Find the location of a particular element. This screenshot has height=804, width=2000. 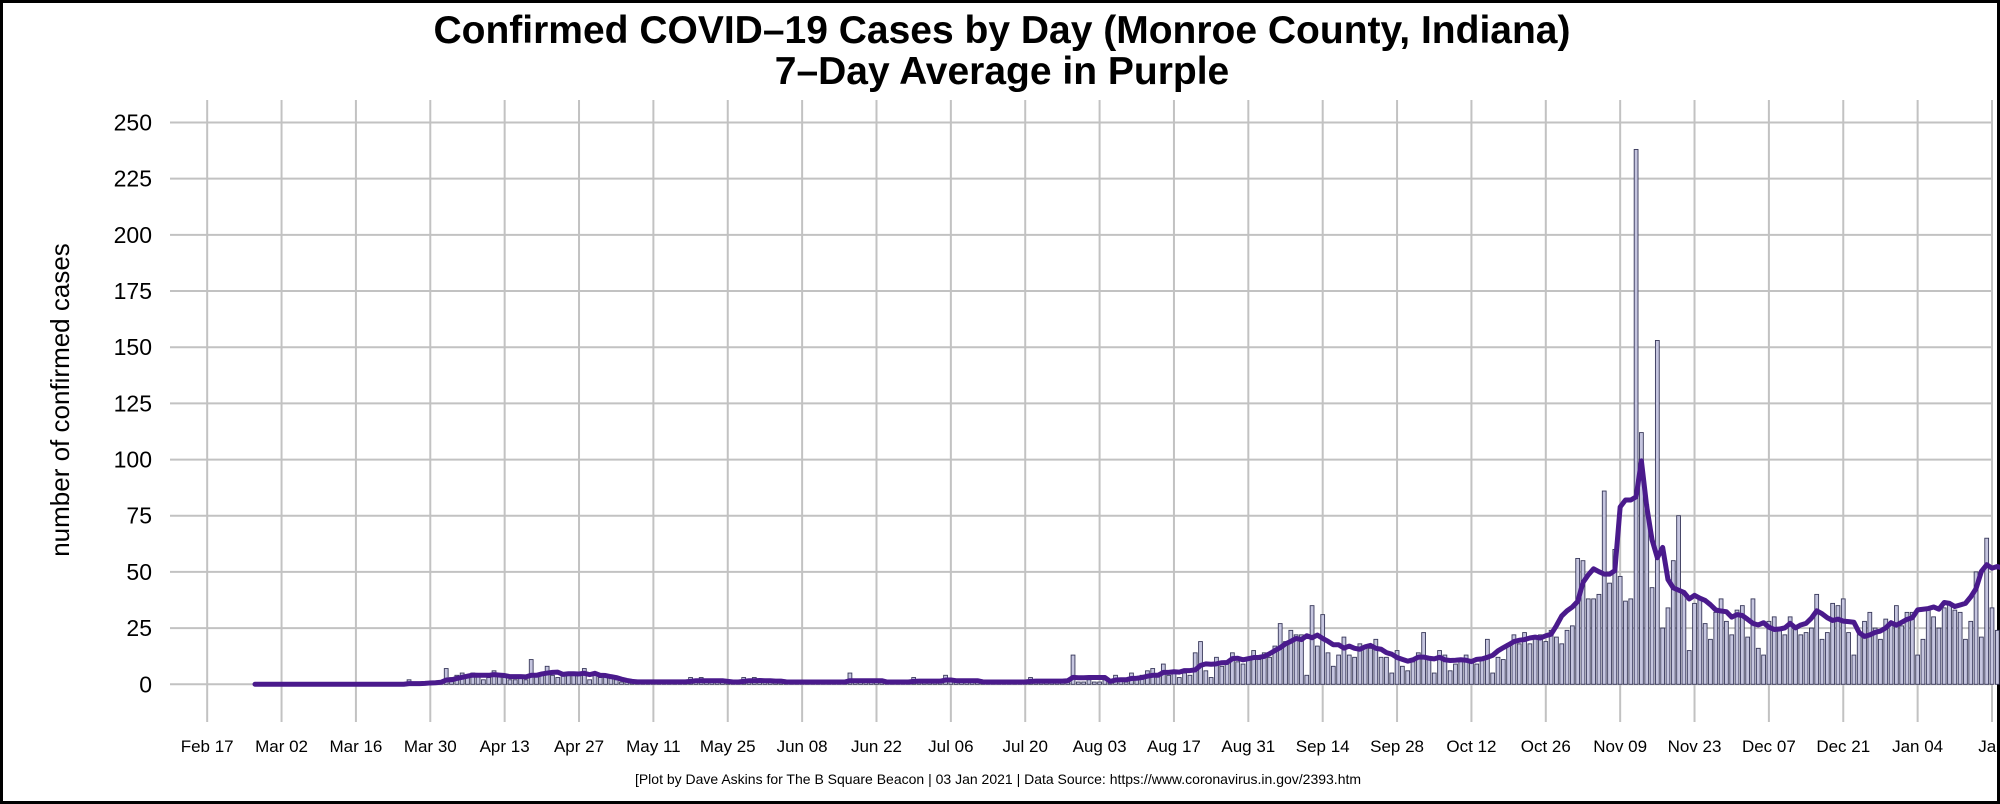

y-axis-label: number of confirmed cases is located at coordinates (60, 400).